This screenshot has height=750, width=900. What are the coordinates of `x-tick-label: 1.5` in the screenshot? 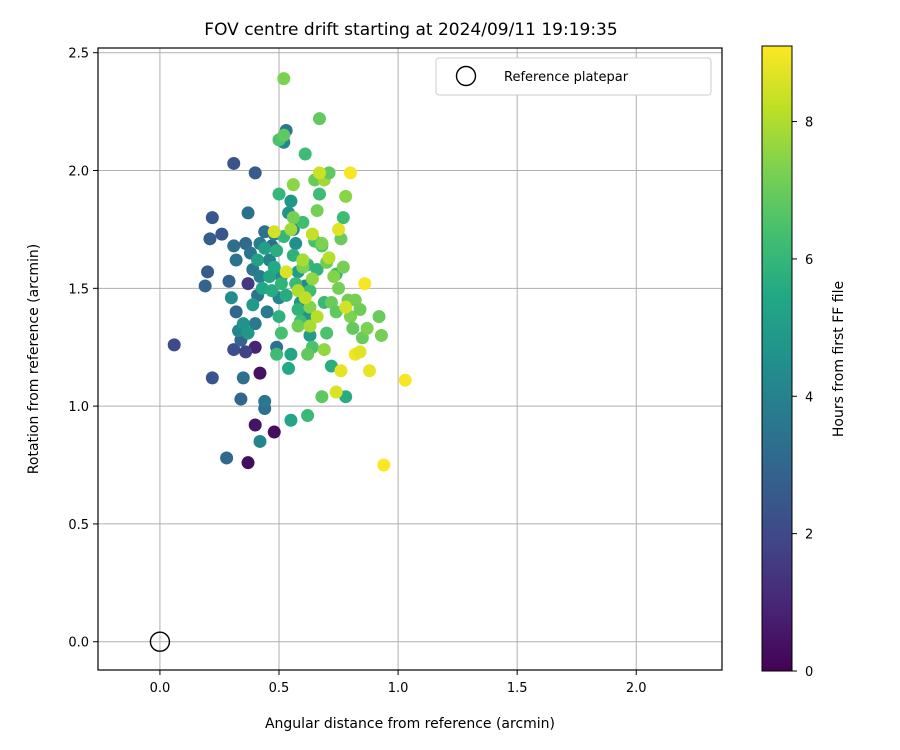 It's located at (517, 688).